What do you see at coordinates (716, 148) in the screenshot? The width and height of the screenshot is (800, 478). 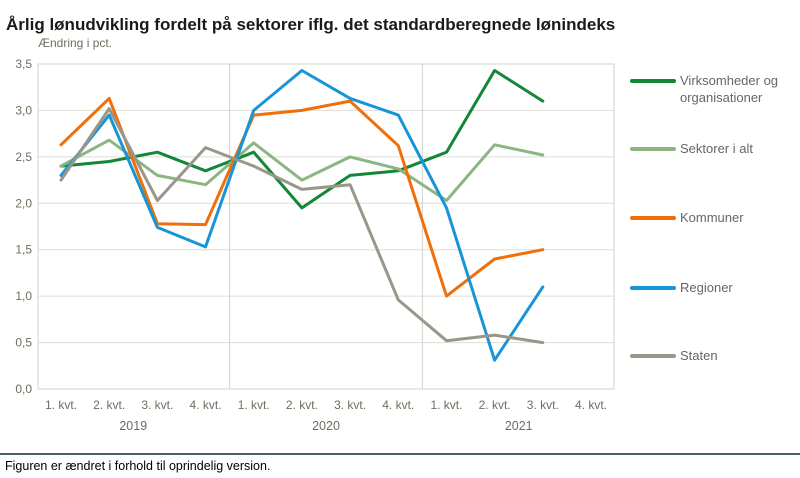 I see `legend-label: Sektorer i alt` at bounding box center [716, 148].